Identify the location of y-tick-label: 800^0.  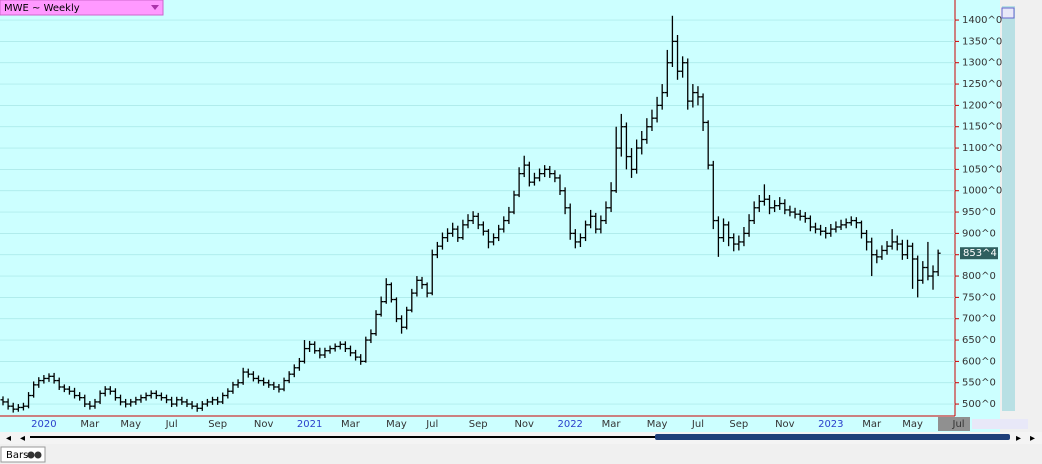
(979, 276).